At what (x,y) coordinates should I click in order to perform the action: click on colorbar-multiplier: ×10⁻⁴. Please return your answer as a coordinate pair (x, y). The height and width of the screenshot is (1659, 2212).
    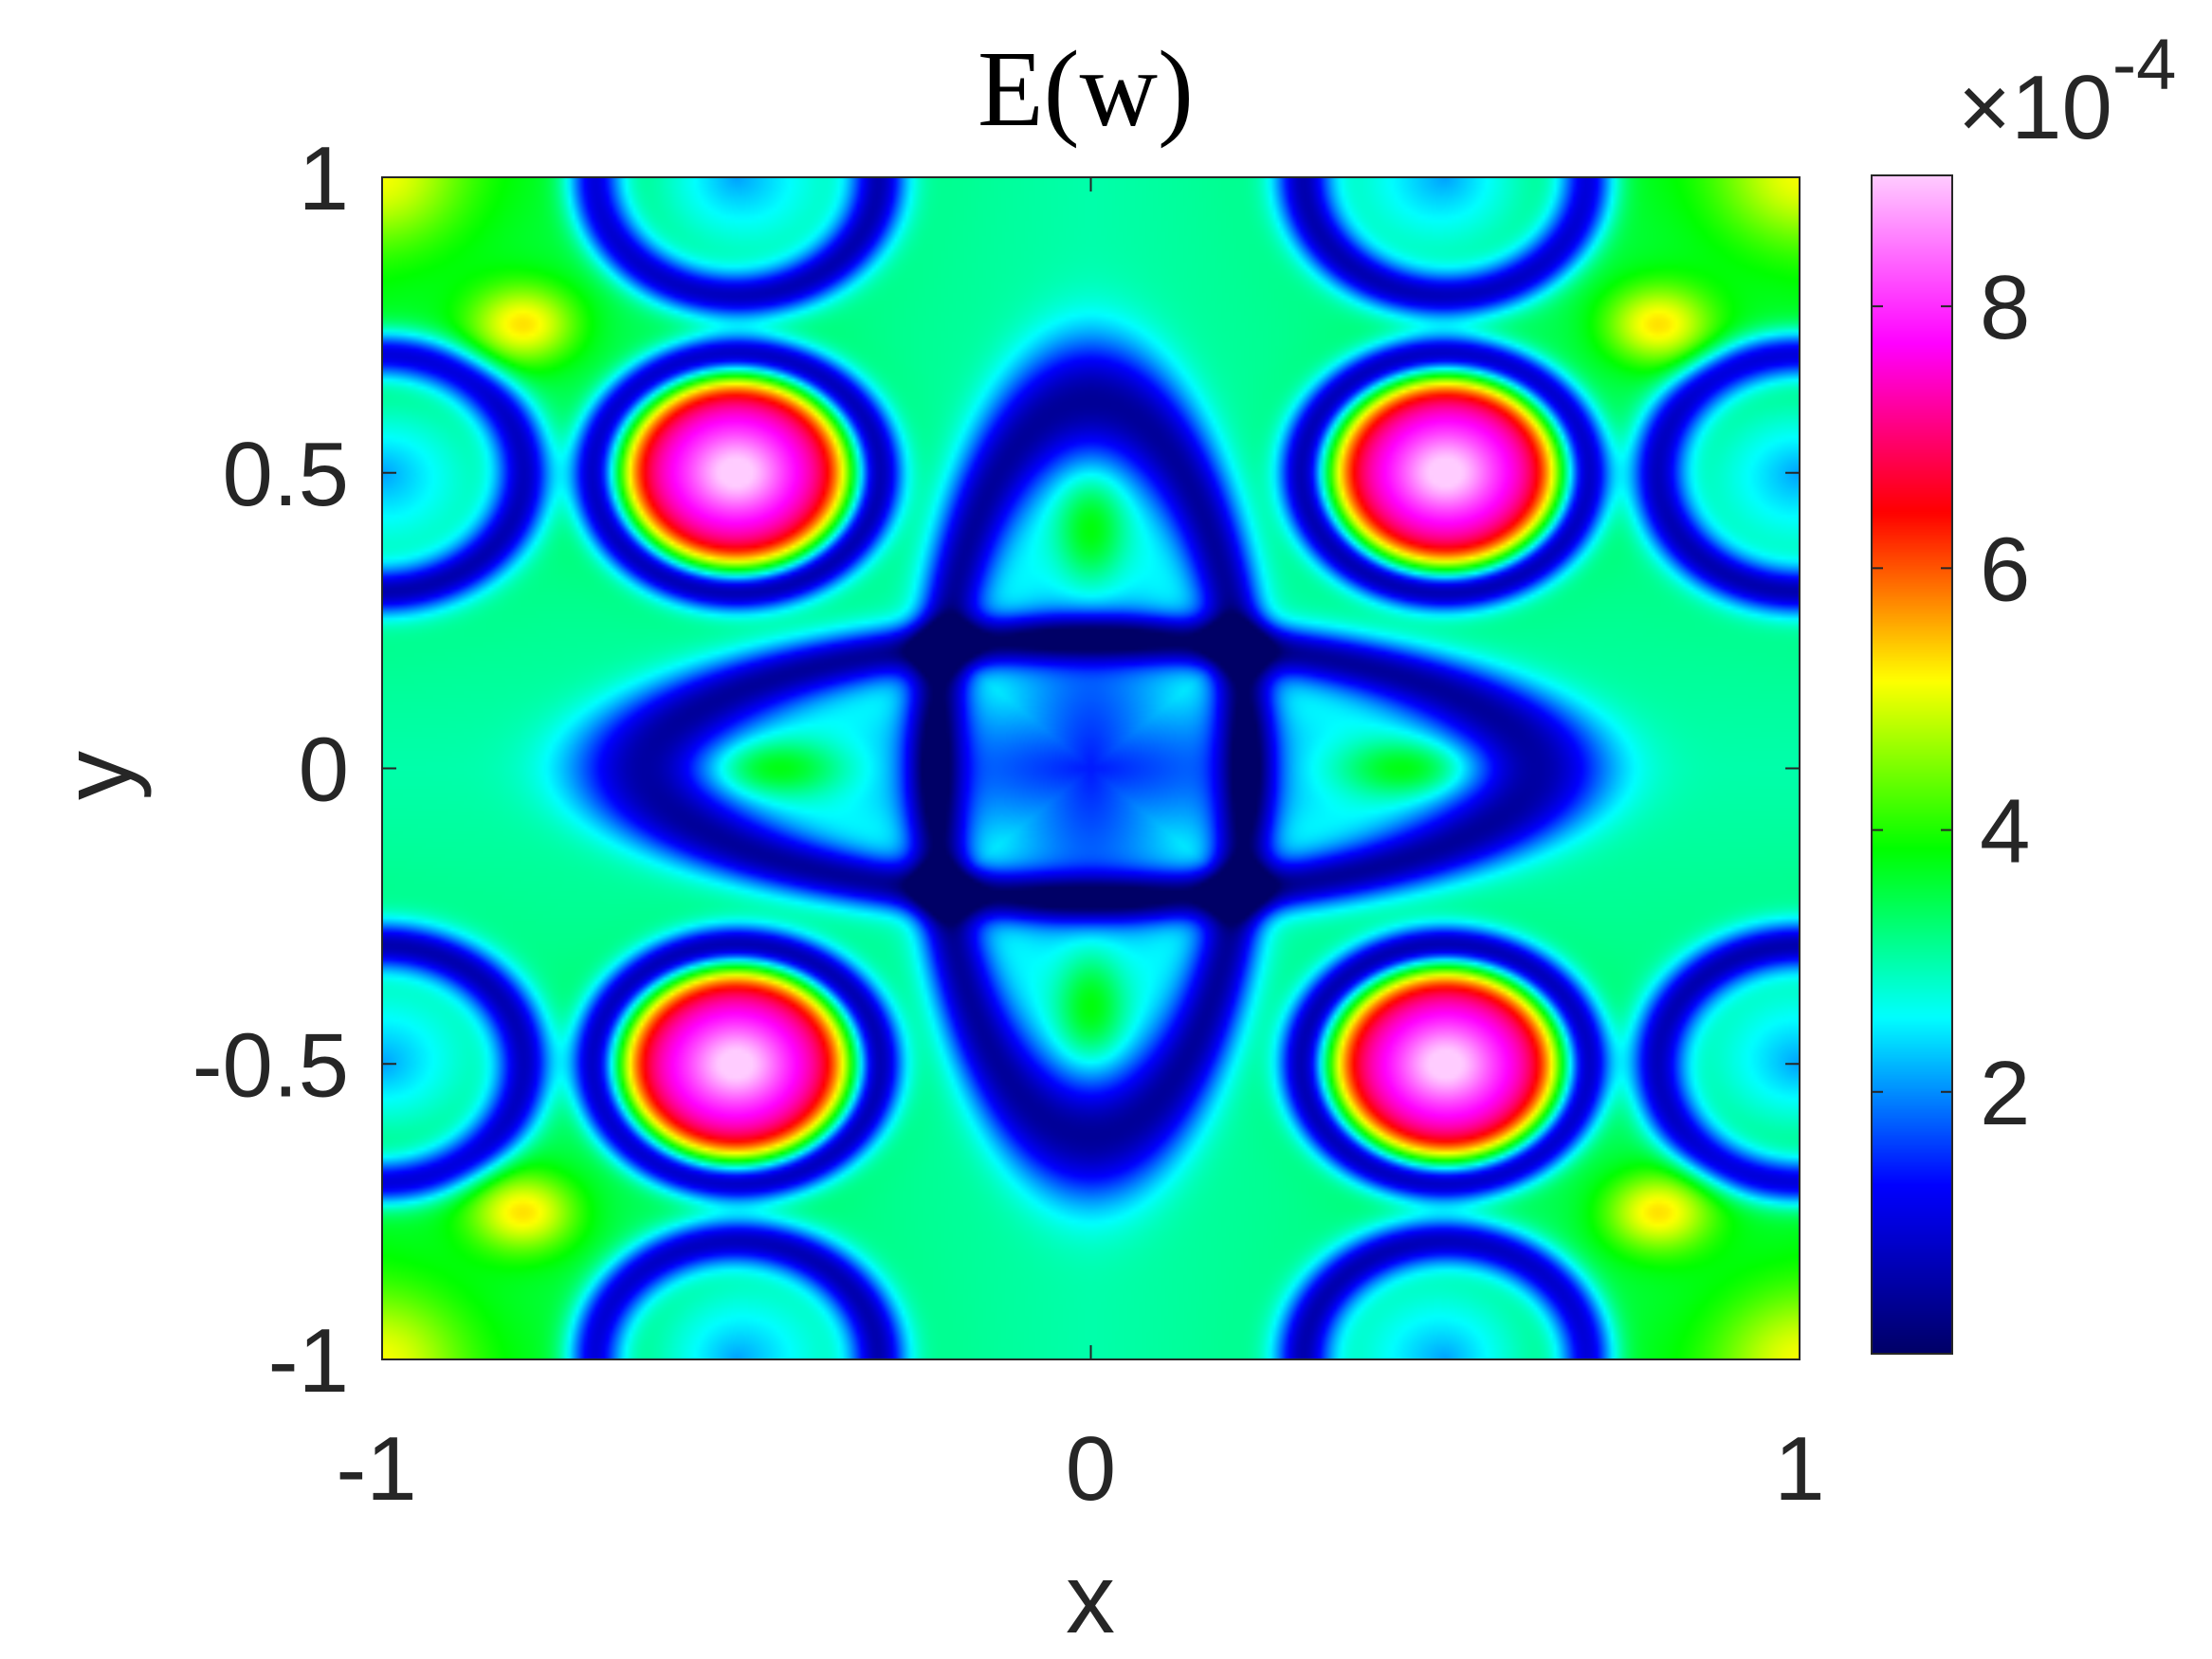
    Looking at the image, I should click on (2067, 91).